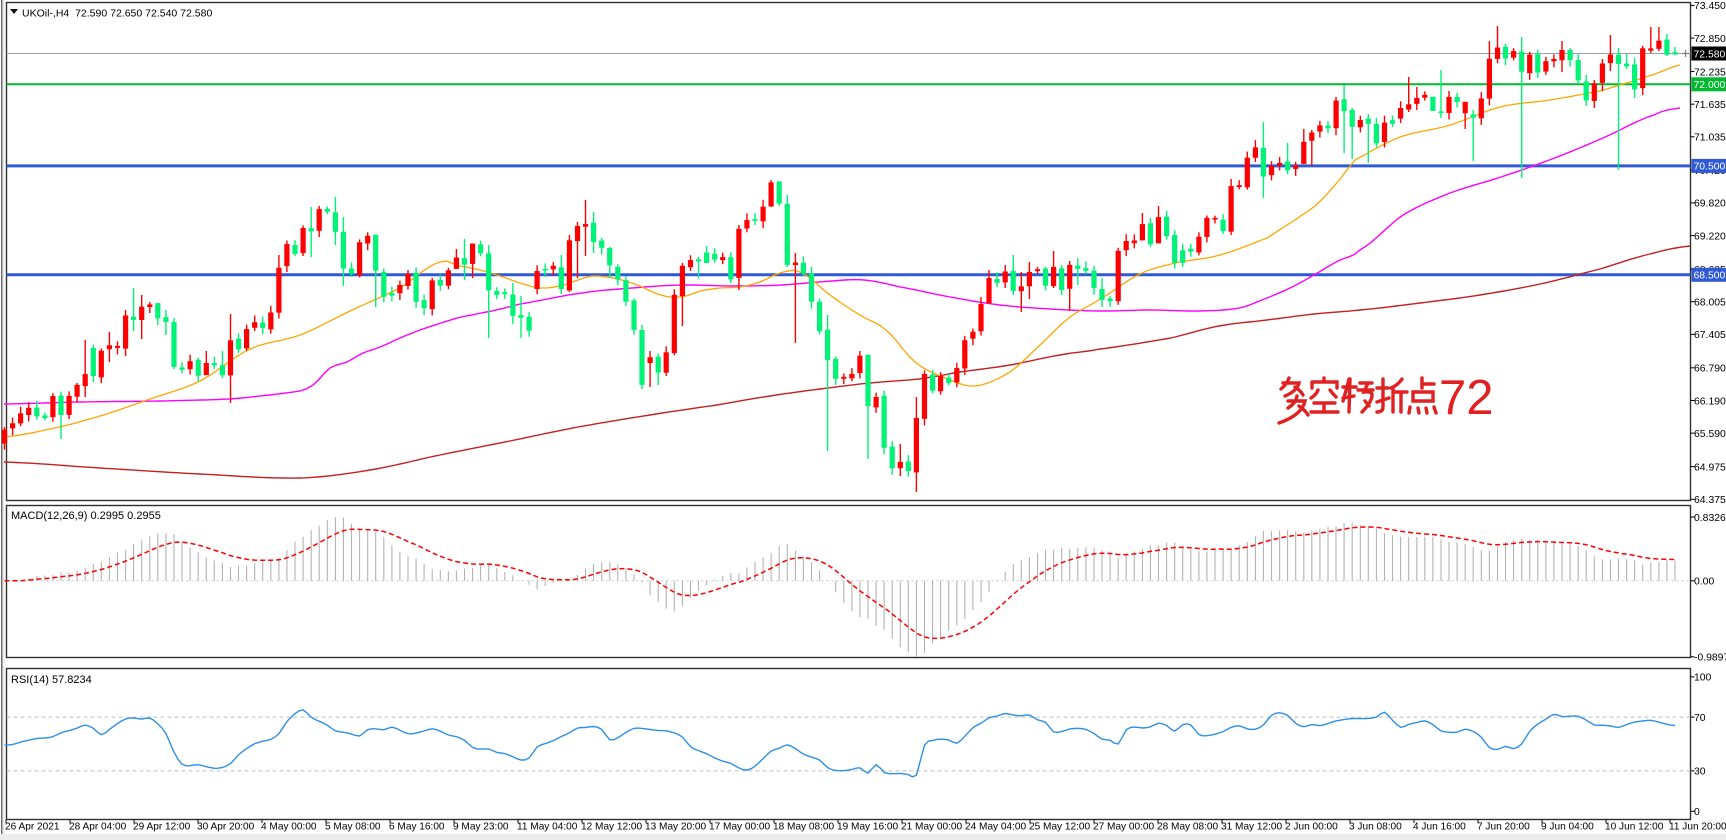 This screenshot has width=1726, height=840. Describe the element at coordinates (1703, 678) in the screenshot. I see `svg-text: 100` at that location.